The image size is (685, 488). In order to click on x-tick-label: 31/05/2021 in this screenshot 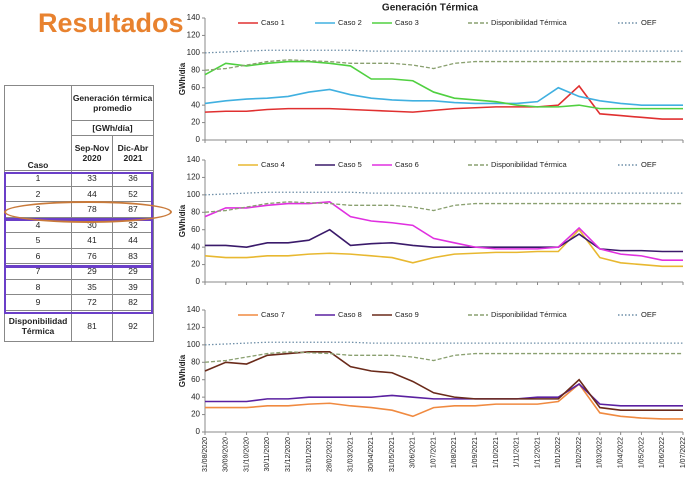, I will do `click(392, 454)`.